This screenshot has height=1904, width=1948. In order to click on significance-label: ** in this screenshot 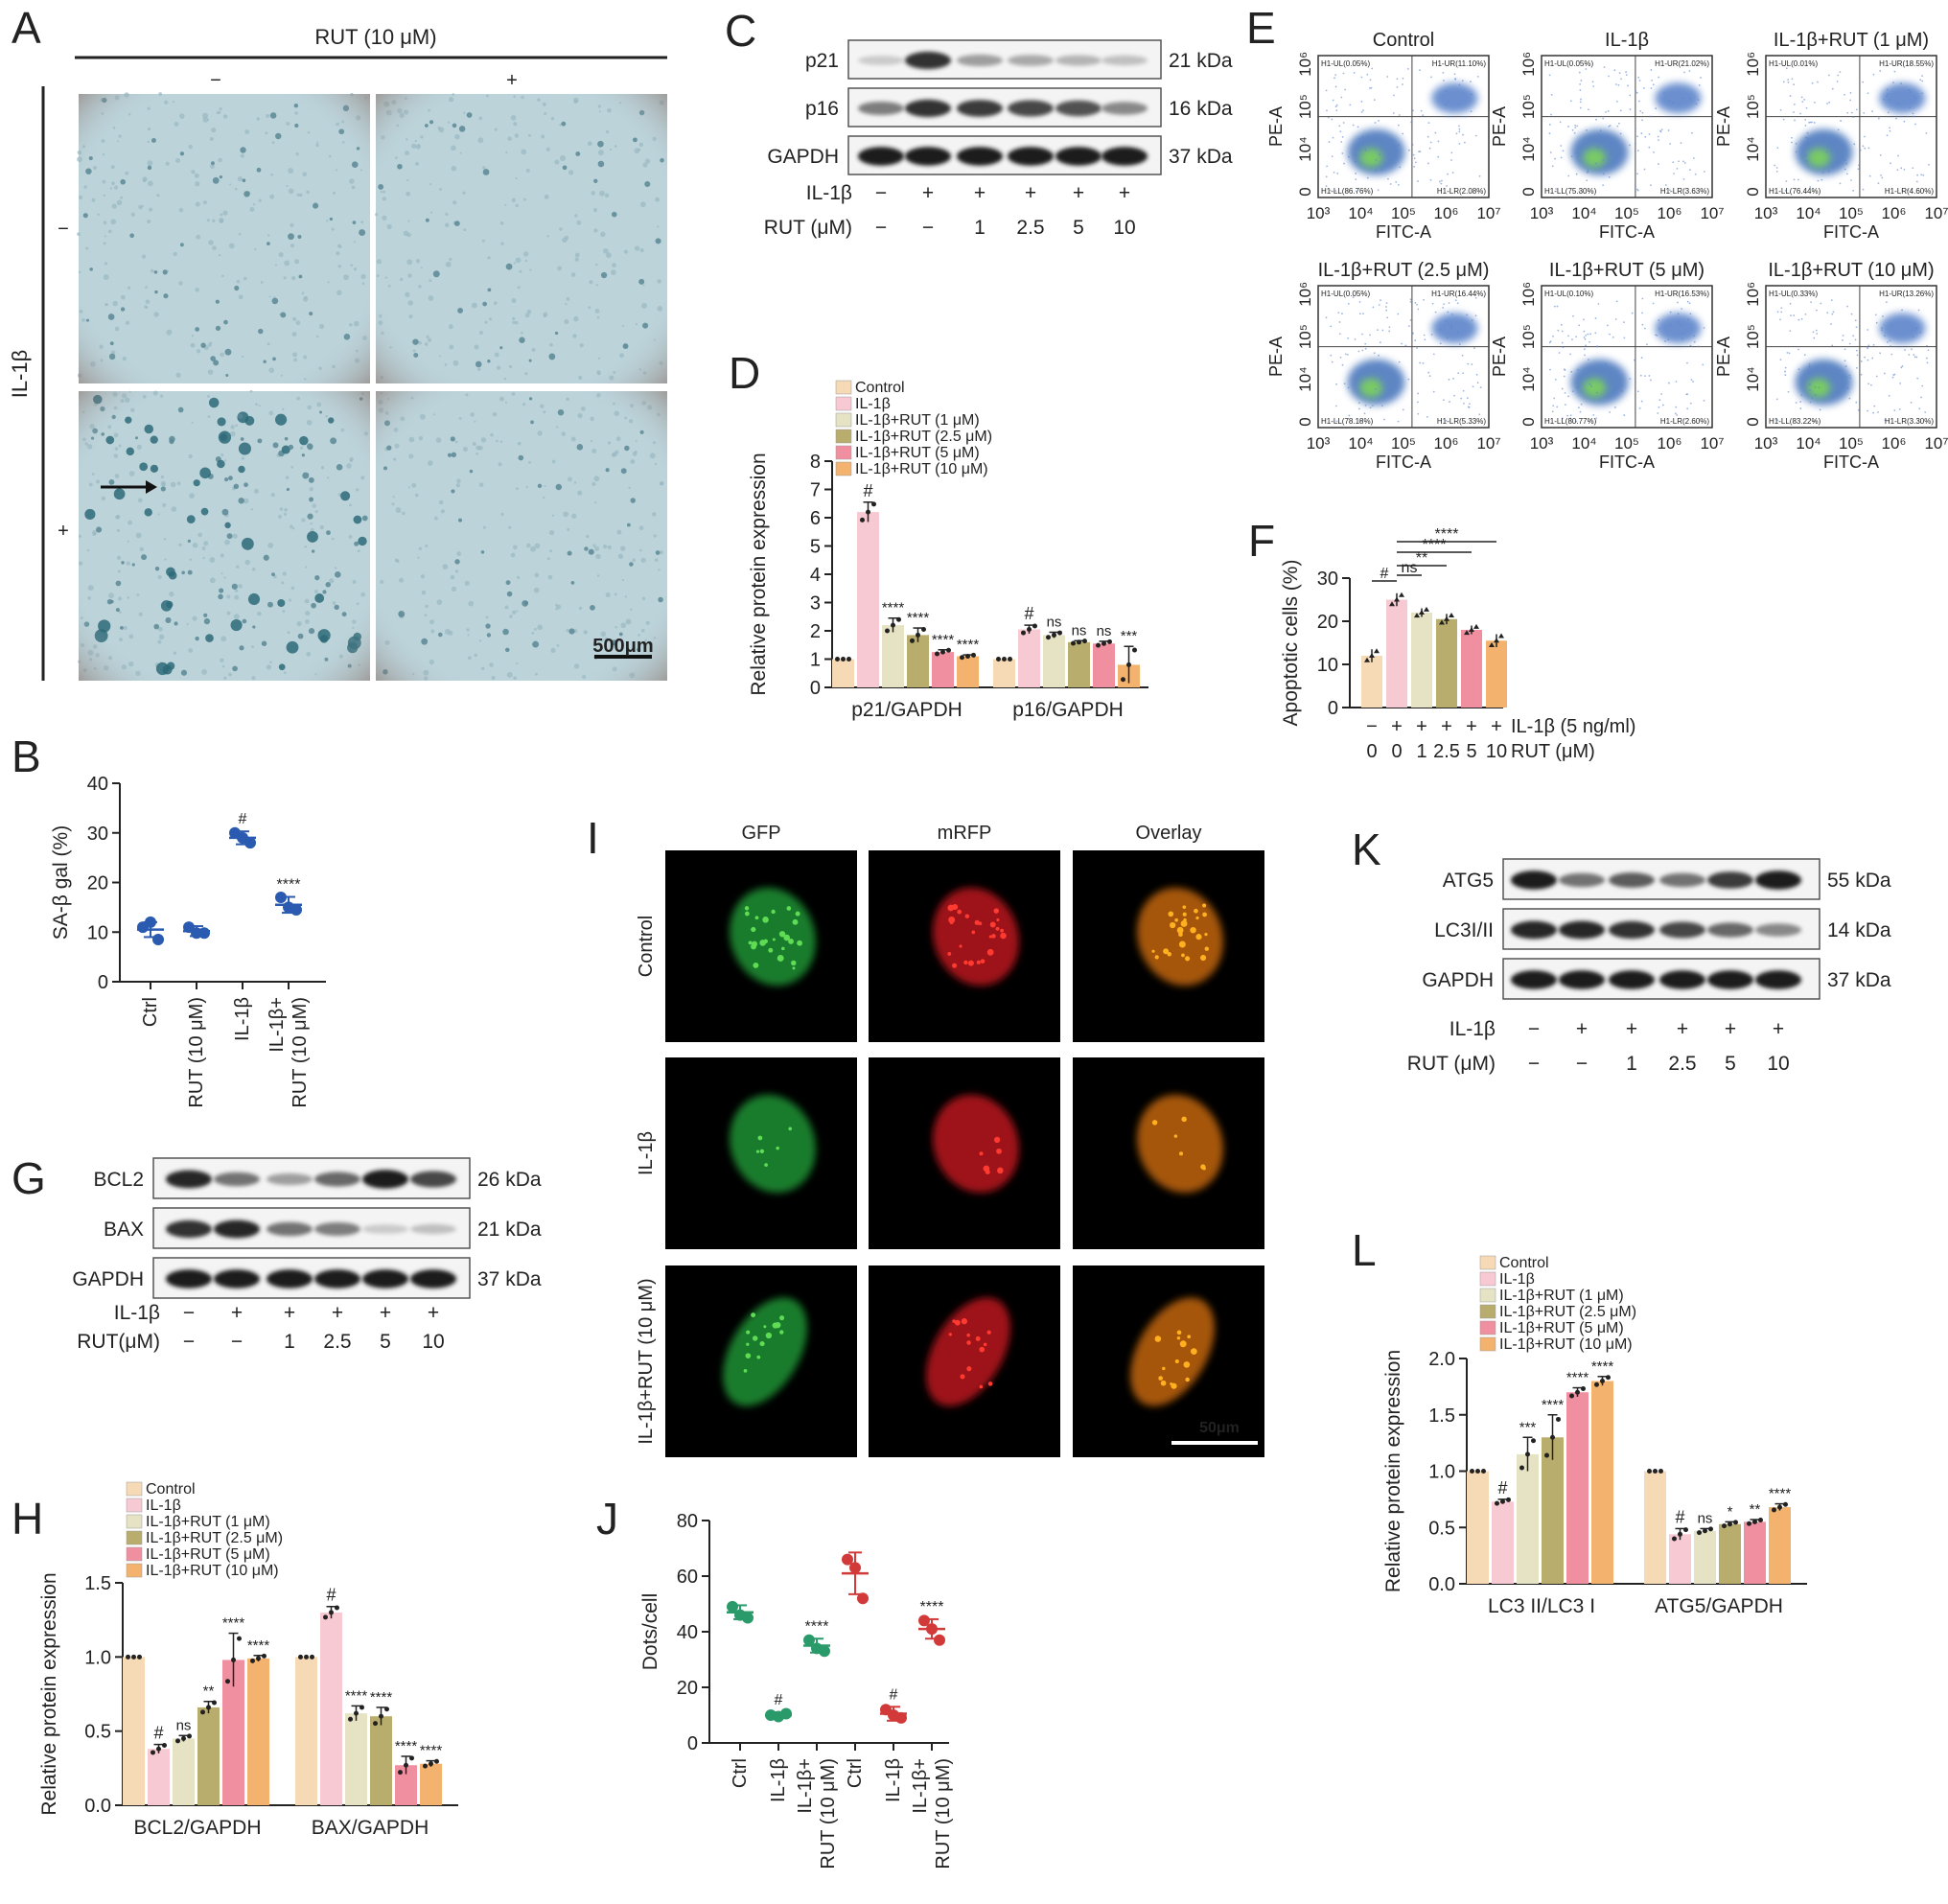, I will do `click(209, 1692)`.